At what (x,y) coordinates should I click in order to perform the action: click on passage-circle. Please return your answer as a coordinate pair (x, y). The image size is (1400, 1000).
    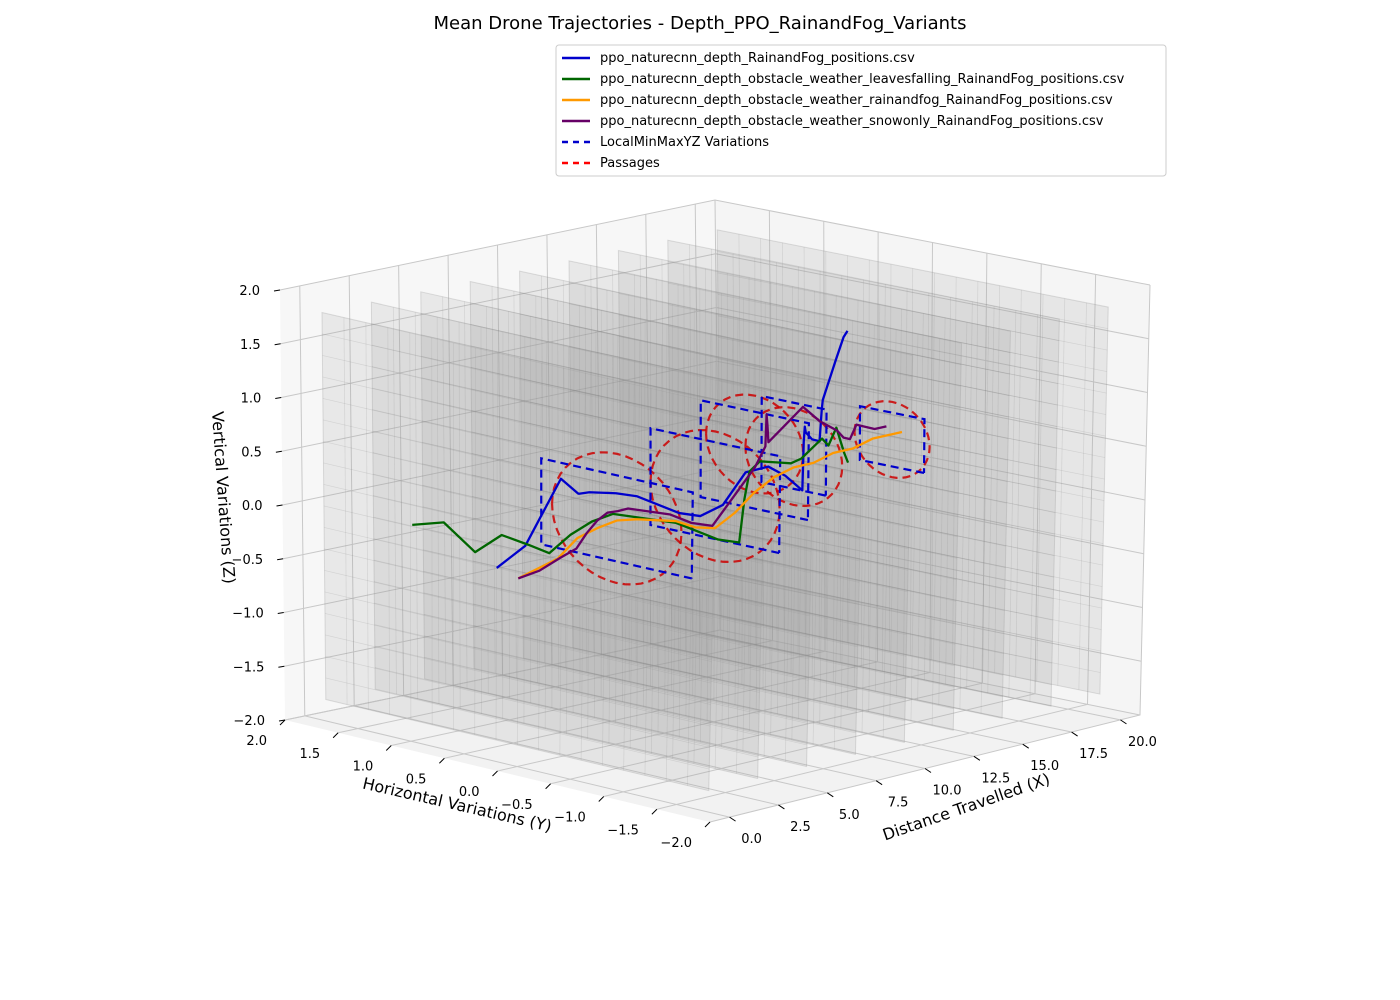
    Looking at the image, I should click on (754, 444).